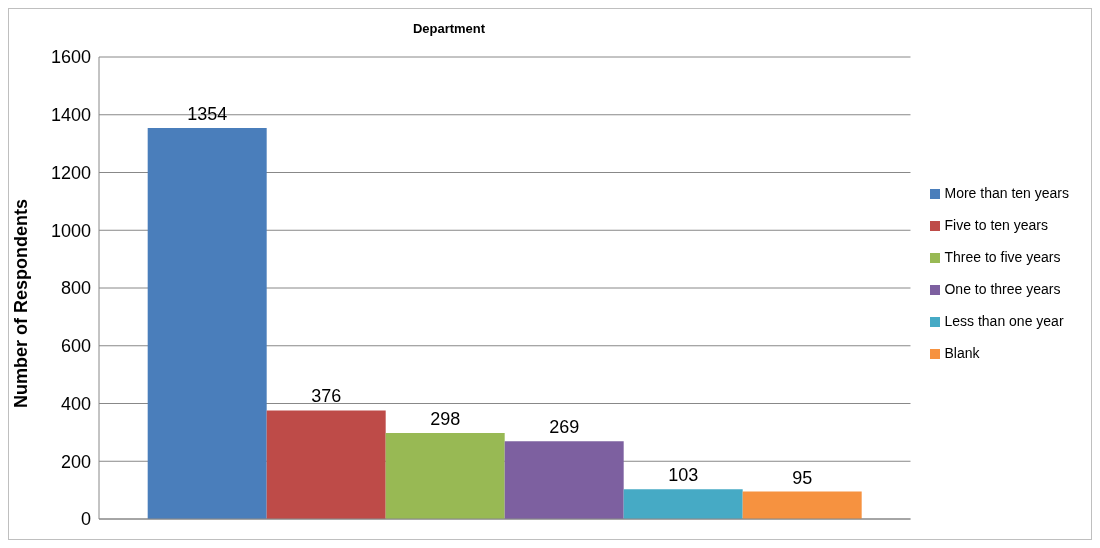  What do you see at coordinates (962, 353) in the screenshot?
I see `legend-label: Blank` at bounding box center [962, 353].